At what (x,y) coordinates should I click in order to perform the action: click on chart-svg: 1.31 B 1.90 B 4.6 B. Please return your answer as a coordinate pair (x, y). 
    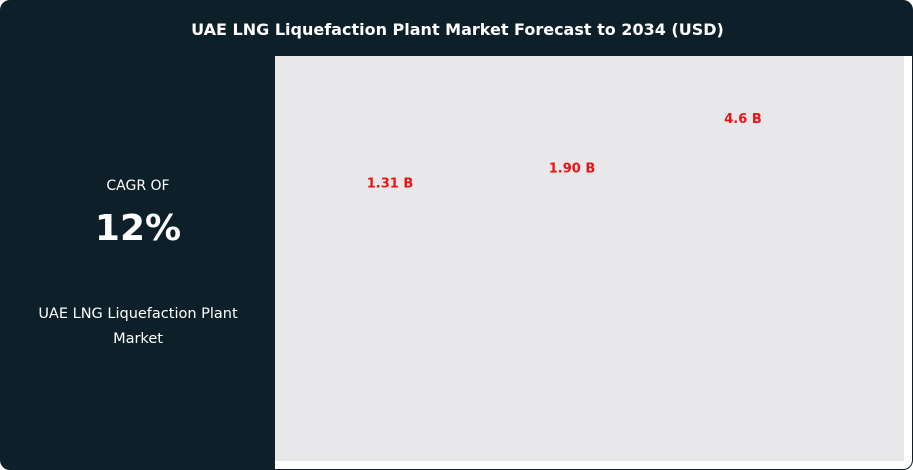
    Looking at the image, I should click on (564, 151).